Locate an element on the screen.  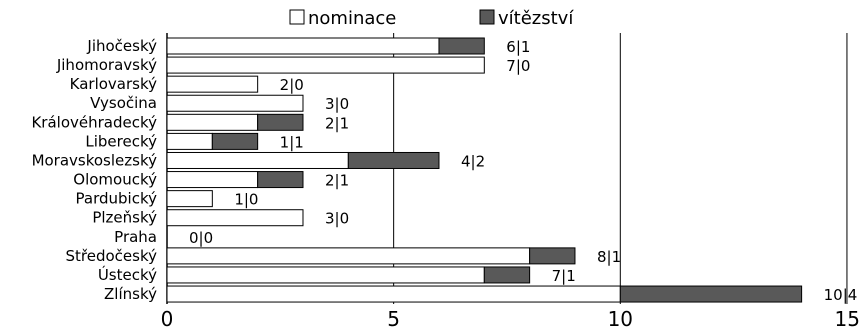
legend-label-nominace: nominace is located at coordinates (352, 18).